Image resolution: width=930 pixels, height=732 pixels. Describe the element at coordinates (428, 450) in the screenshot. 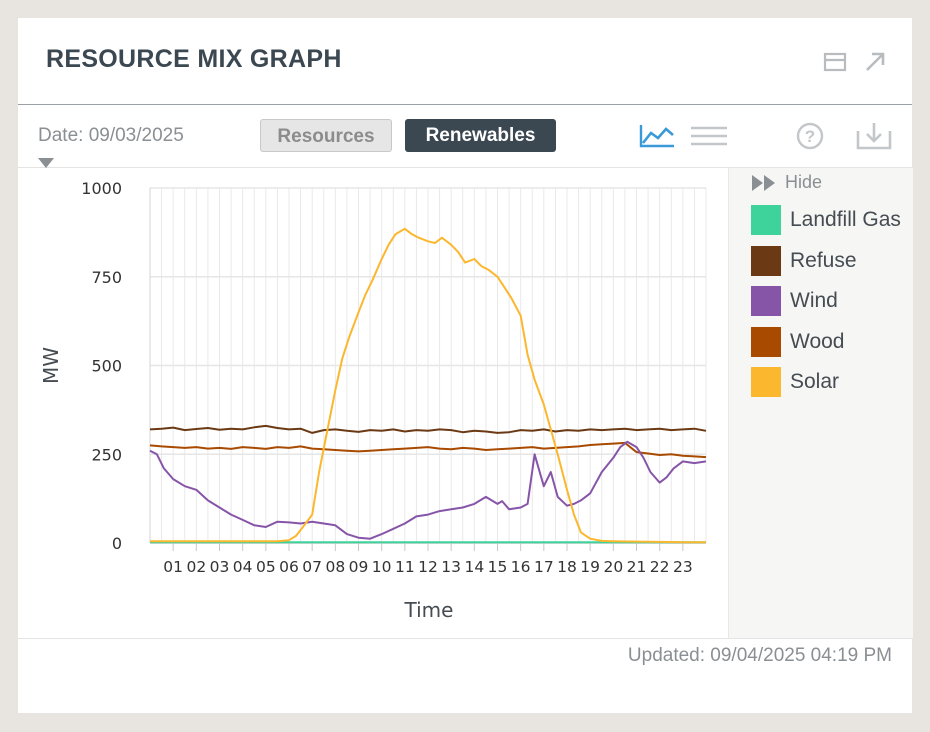

I see `series-line-wood` at that location.